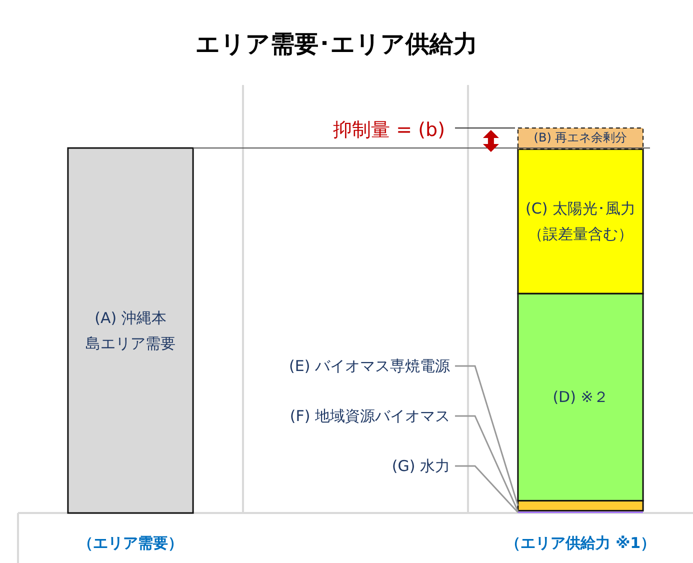 The image size is (693, 563). Describe the element at coordinates (389, 130) in the screenshot. I see `annotation: 抑制量 = (b)` at that location.